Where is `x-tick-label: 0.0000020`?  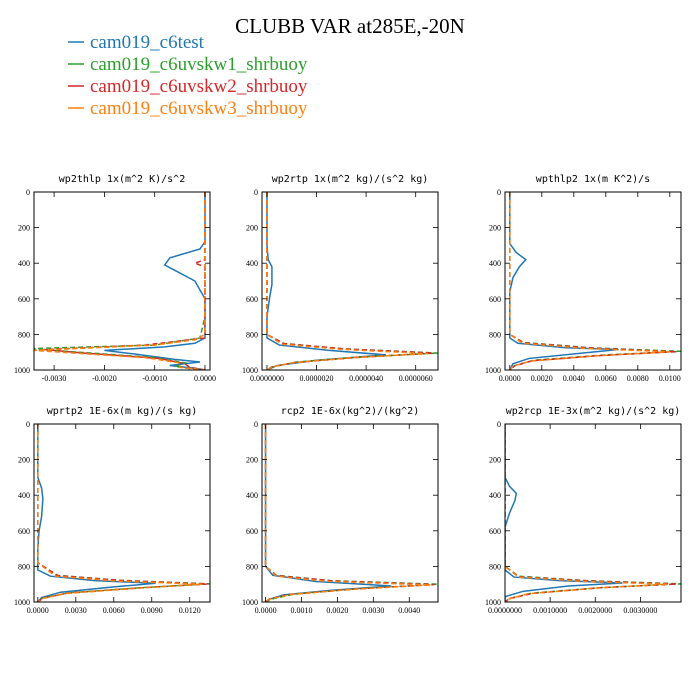 x-tick-label: 0.0000020 is located at coordinates (317, 378).